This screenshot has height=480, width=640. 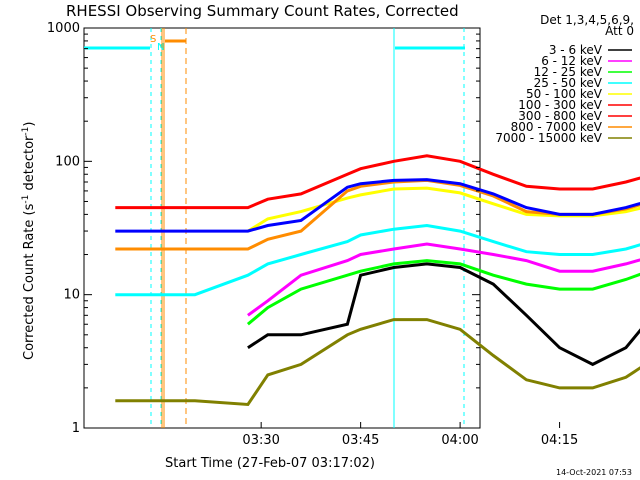 I want to click on legend-label-7: 800 - 7000 keV, so click(x=557, y=127).